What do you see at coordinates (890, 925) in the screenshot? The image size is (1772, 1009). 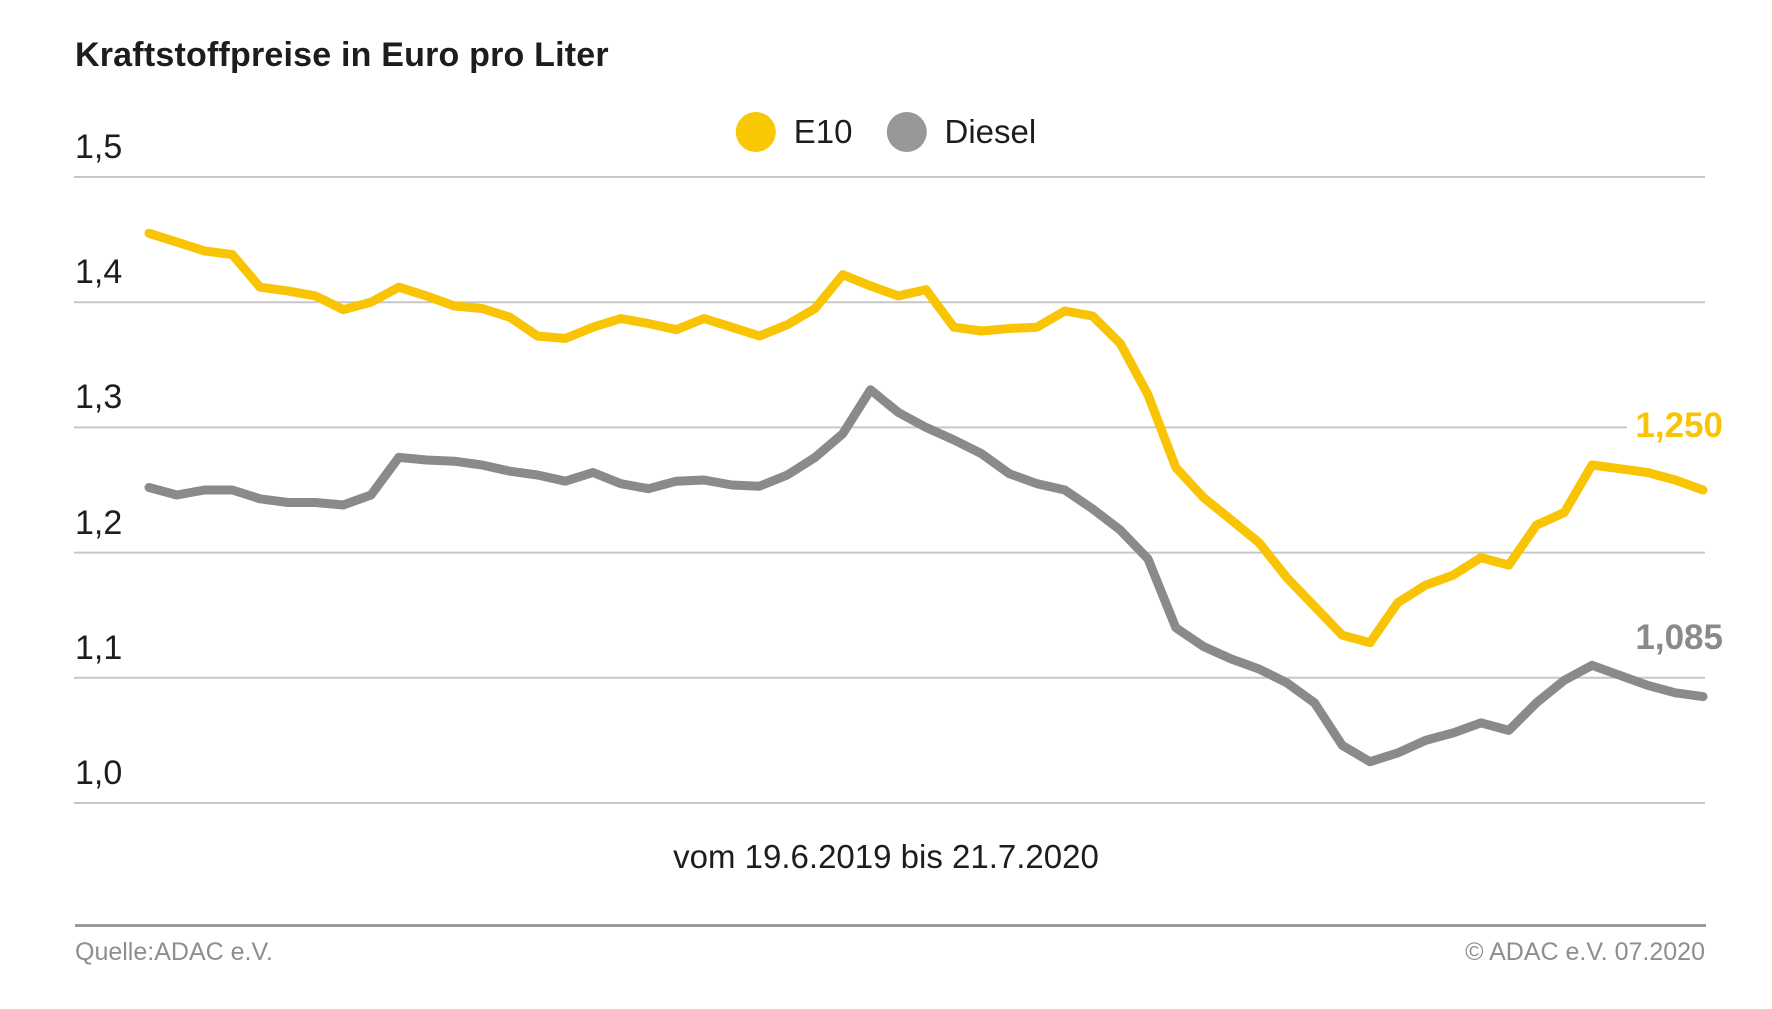 I see `footer-divider` at bounding box center [890, 925].